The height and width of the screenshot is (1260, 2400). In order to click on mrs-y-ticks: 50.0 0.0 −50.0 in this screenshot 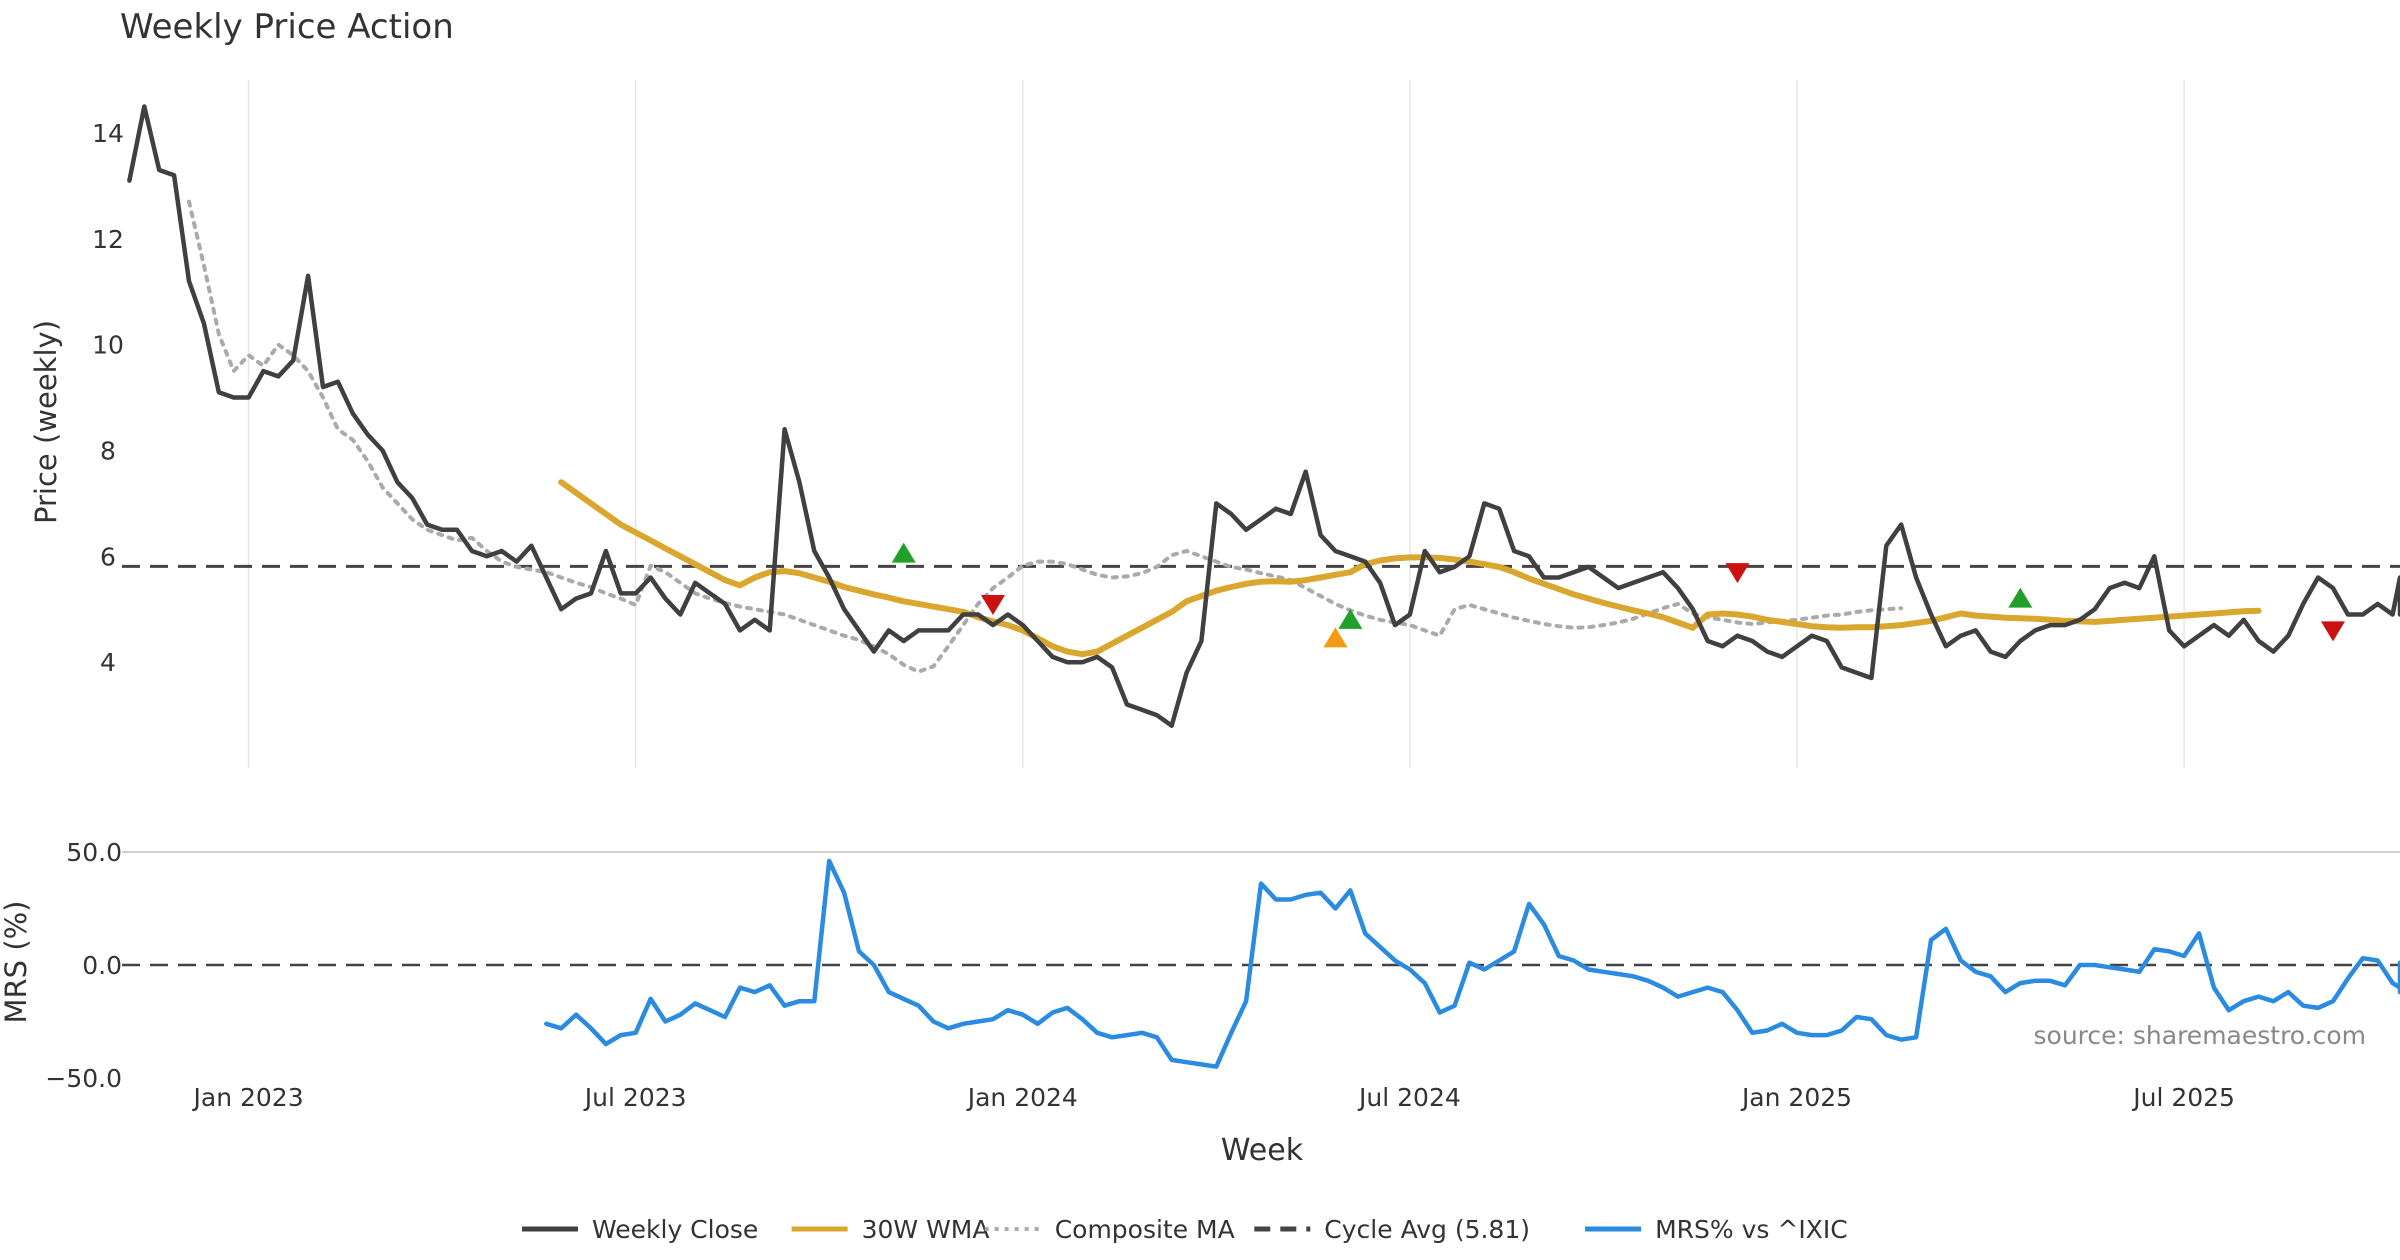, I will do `click(83, 965)`.